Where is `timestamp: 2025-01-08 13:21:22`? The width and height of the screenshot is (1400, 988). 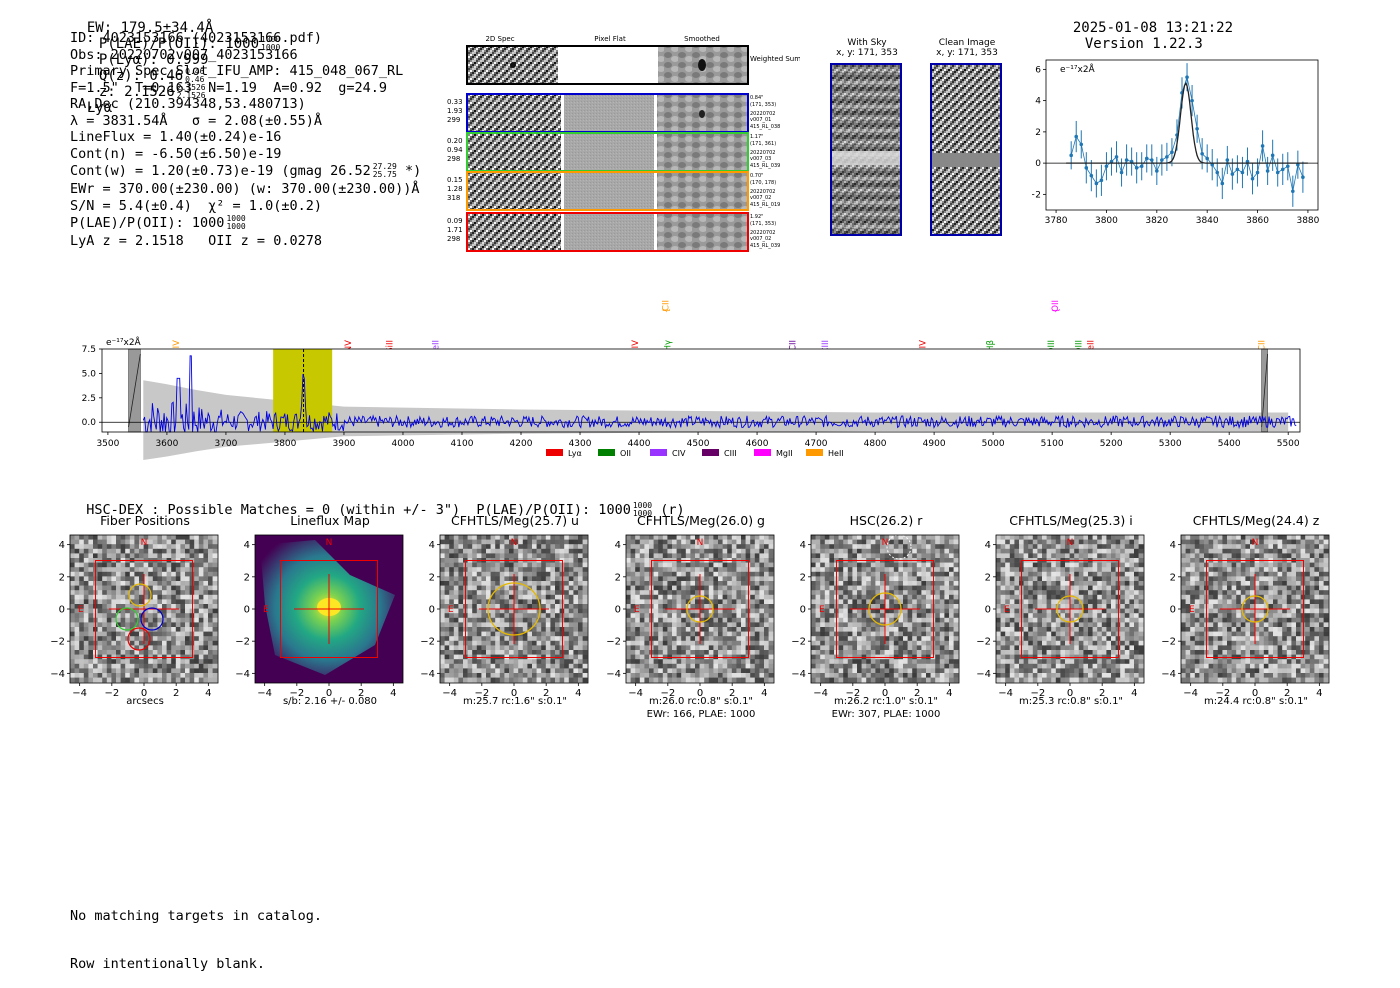 timestamp: 2025-01-08 13:21:22 is located at coordinates (1153, 28).